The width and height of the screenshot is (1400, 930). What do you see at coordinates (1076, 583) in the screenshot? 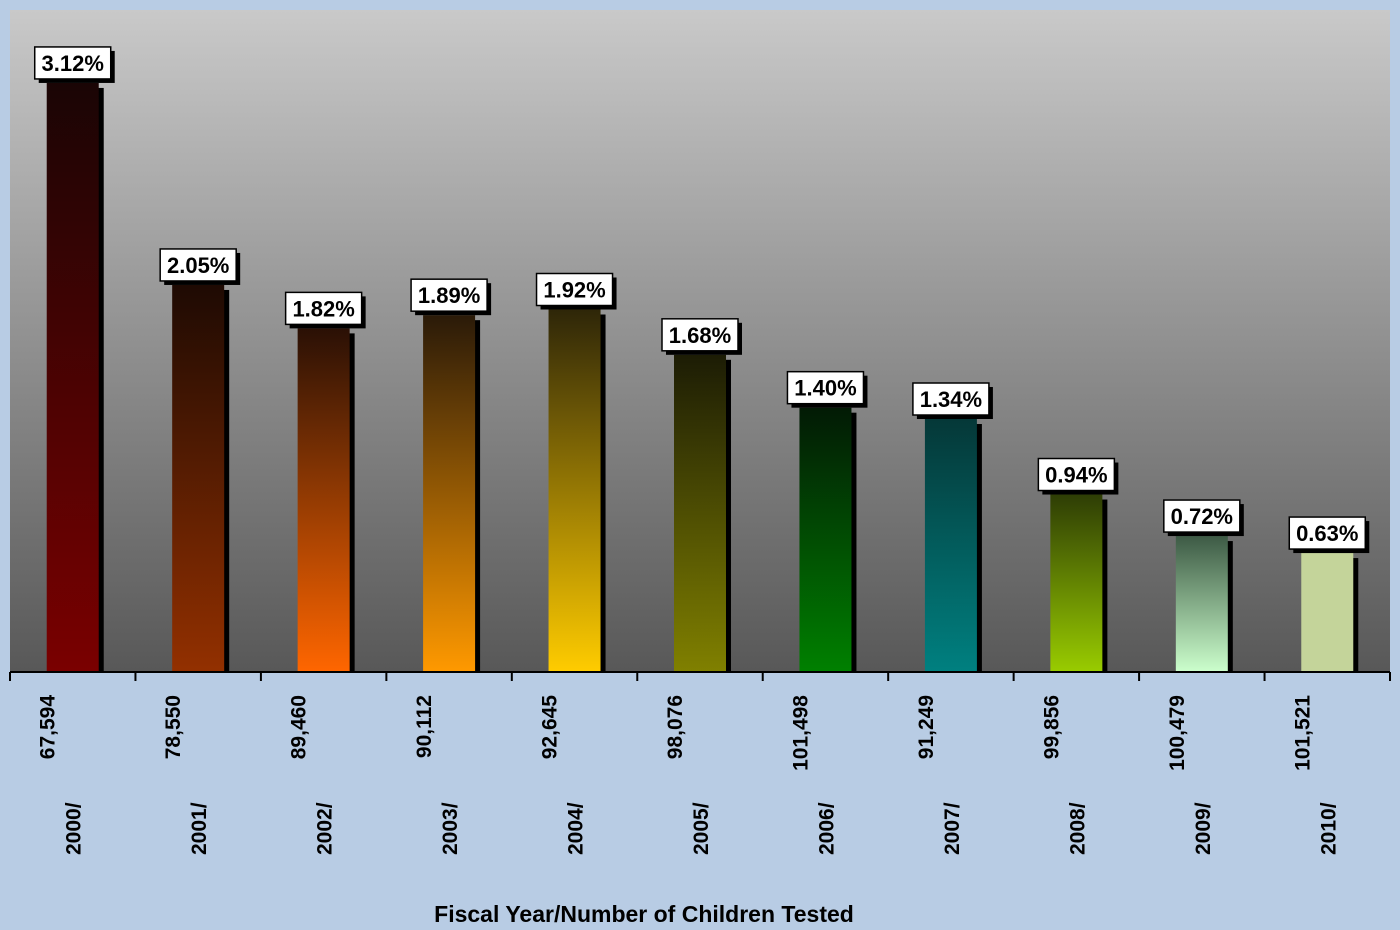
I see `bar-2008` at bounding box center [1076, 583].